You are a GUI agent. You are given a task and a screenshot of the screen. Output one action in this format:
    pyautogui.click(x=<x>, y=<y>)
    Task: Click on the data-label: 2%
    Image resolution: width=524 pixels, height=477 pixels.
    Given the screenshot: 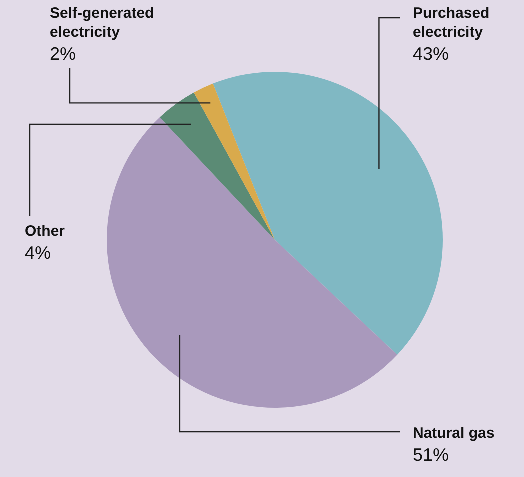 What is the action you would take?
    pyautogui.click(x=63, y=54)
    